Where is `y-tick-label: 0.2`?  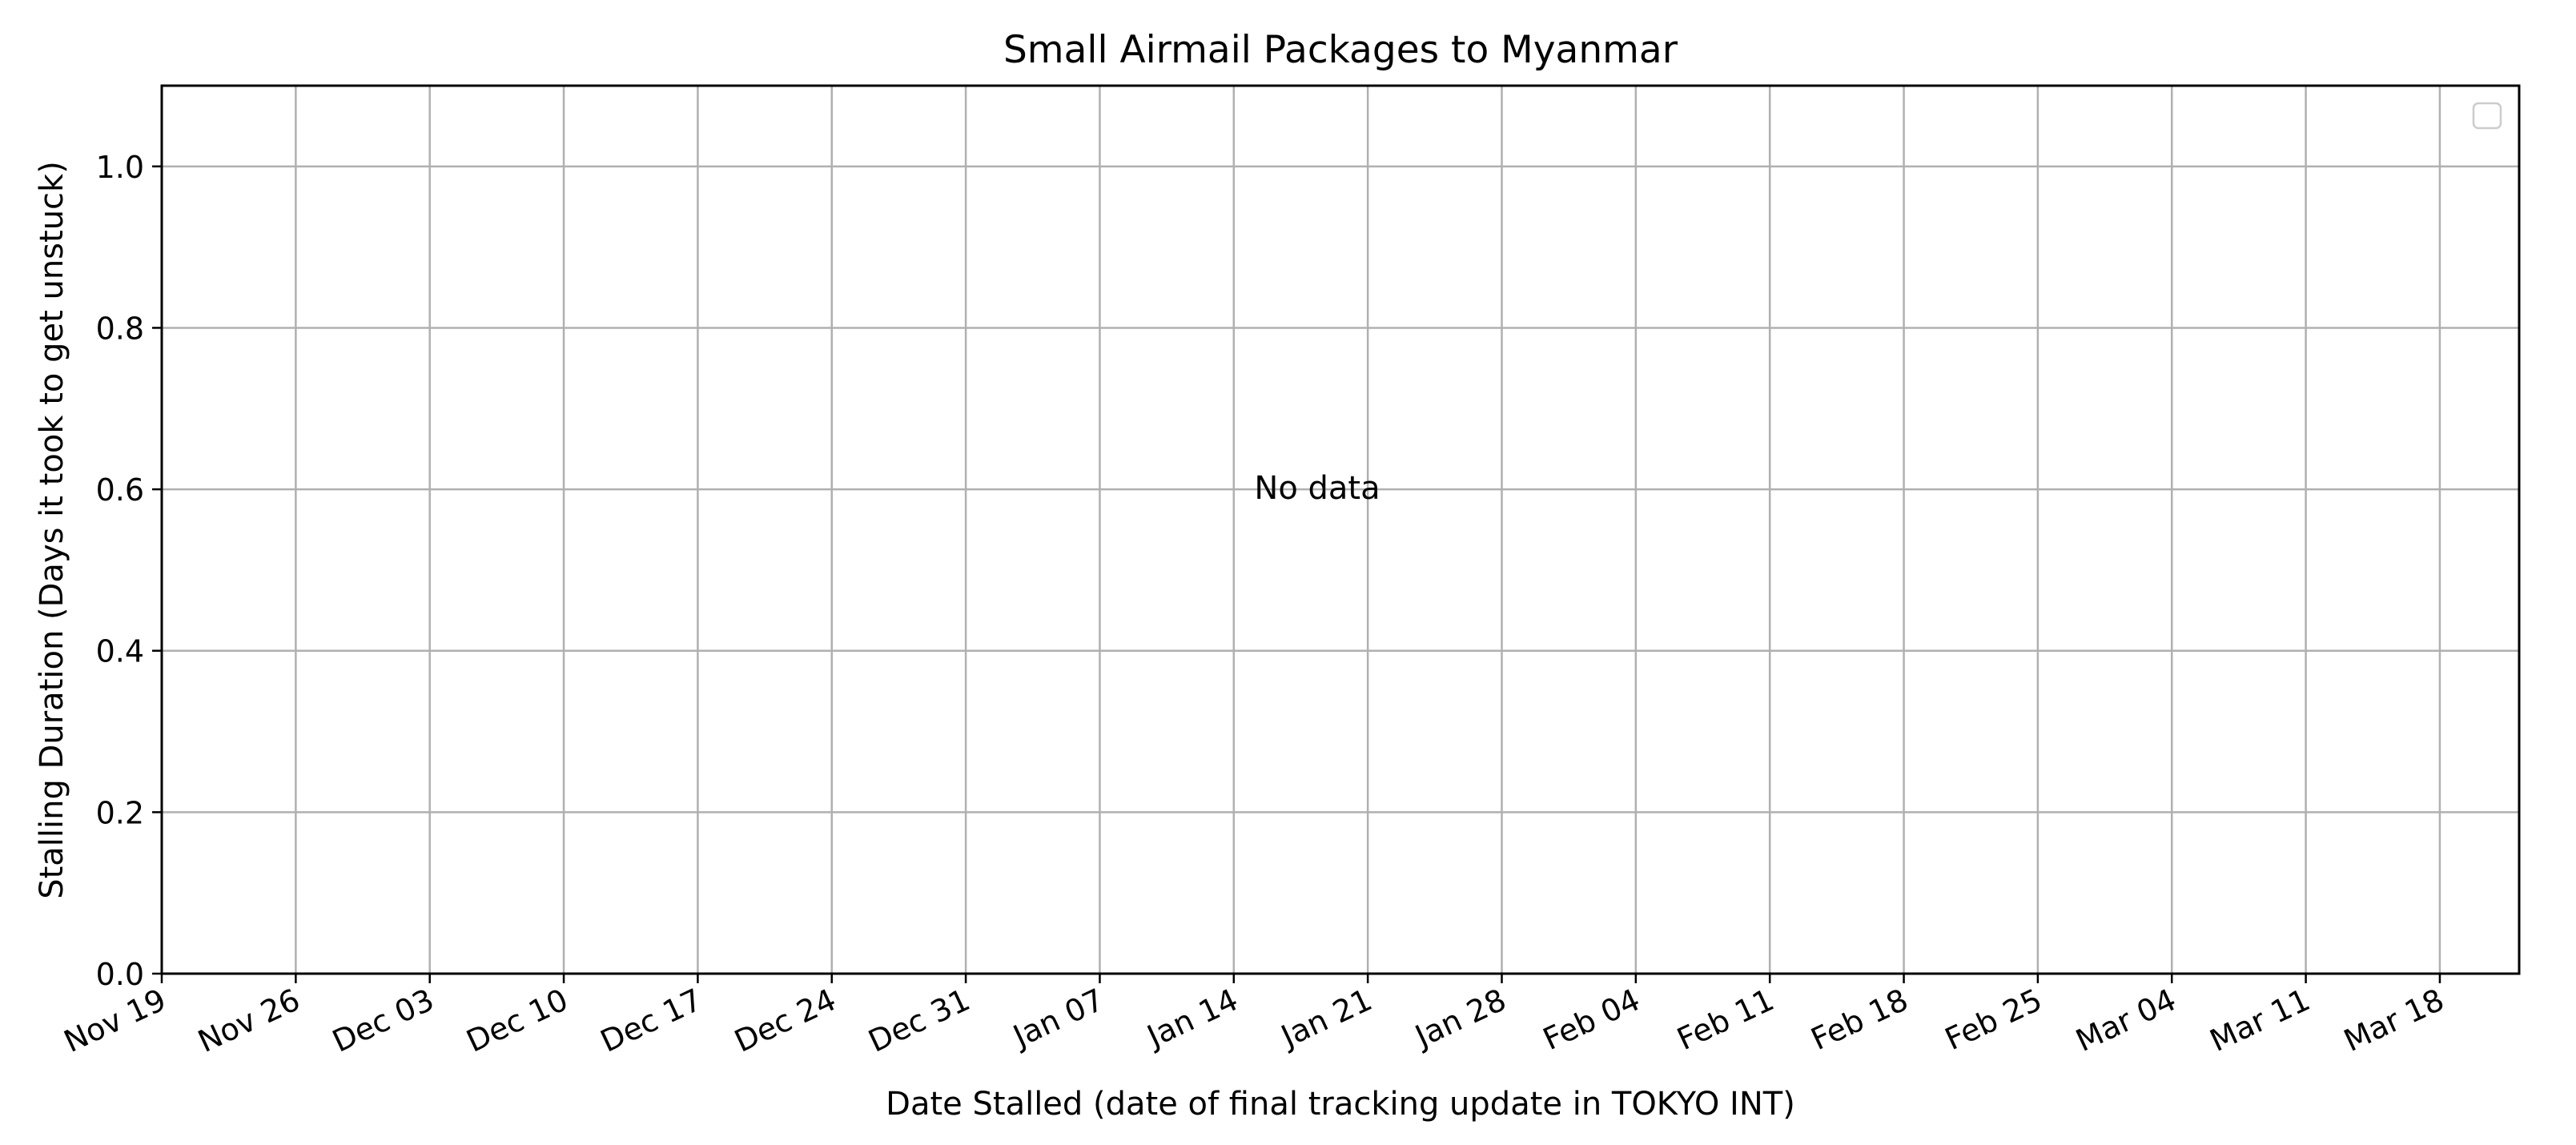 y-tick-label: 0.2 is located at coordinates (120, 813).